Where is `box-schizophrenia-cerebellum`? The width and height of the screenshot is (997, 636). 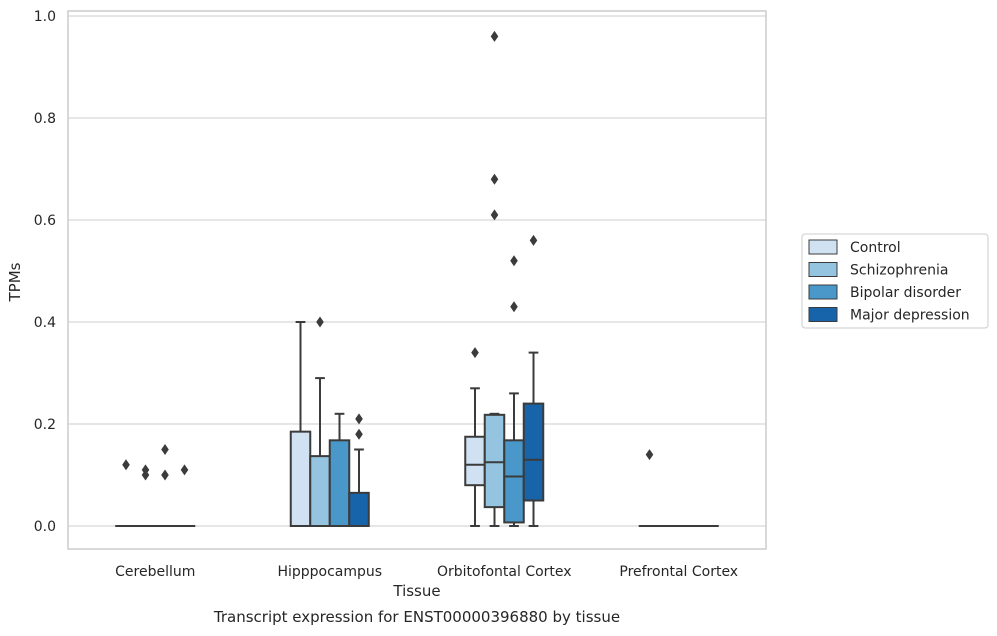 box-schizophrenia-cerebellum is located at coordinates (145, 496).